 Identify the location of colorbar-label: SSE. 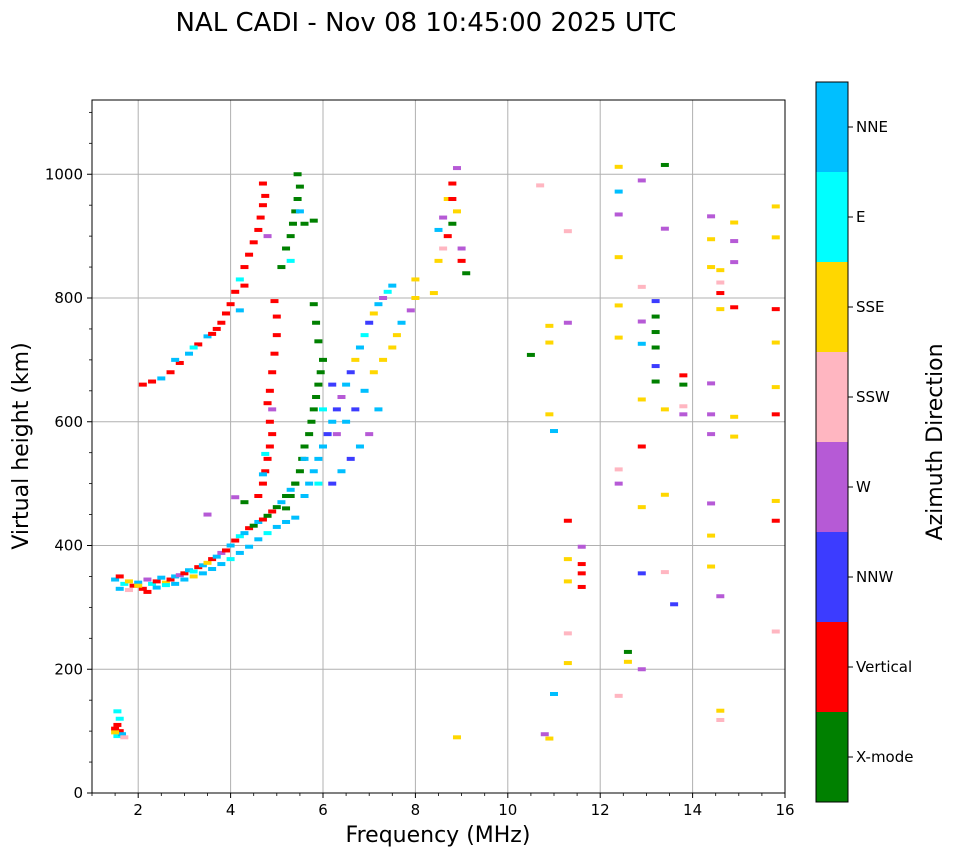
(870, 307).